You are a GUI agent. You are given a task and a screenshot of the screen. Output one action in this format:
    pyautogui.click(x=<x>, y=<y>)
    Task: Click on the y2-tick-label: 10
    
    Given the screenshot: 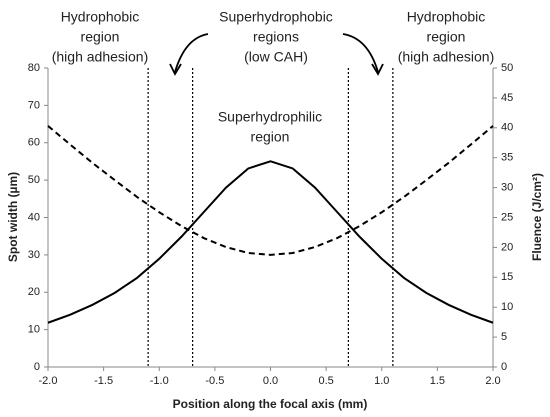 What is the action you would take?
    pyautogui.click(x=507, y=307)
    